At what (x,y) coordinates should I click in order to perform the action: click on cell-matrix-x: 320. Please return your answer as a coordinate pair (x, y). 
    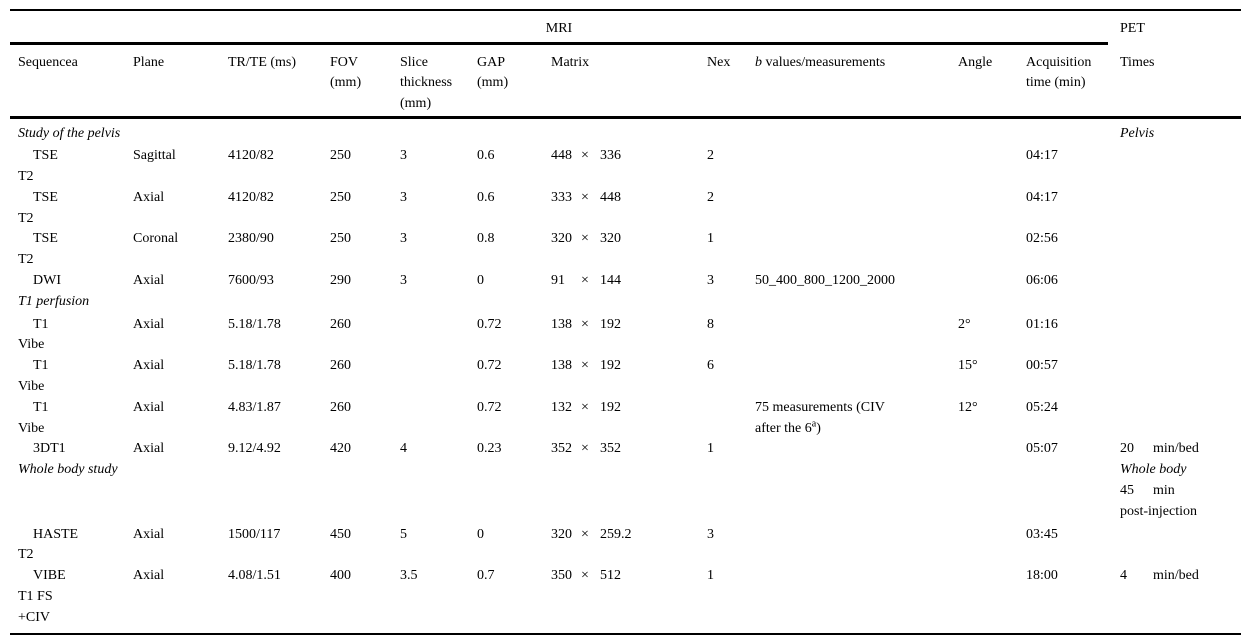
    Looking at the image, I should click on (561, 534).